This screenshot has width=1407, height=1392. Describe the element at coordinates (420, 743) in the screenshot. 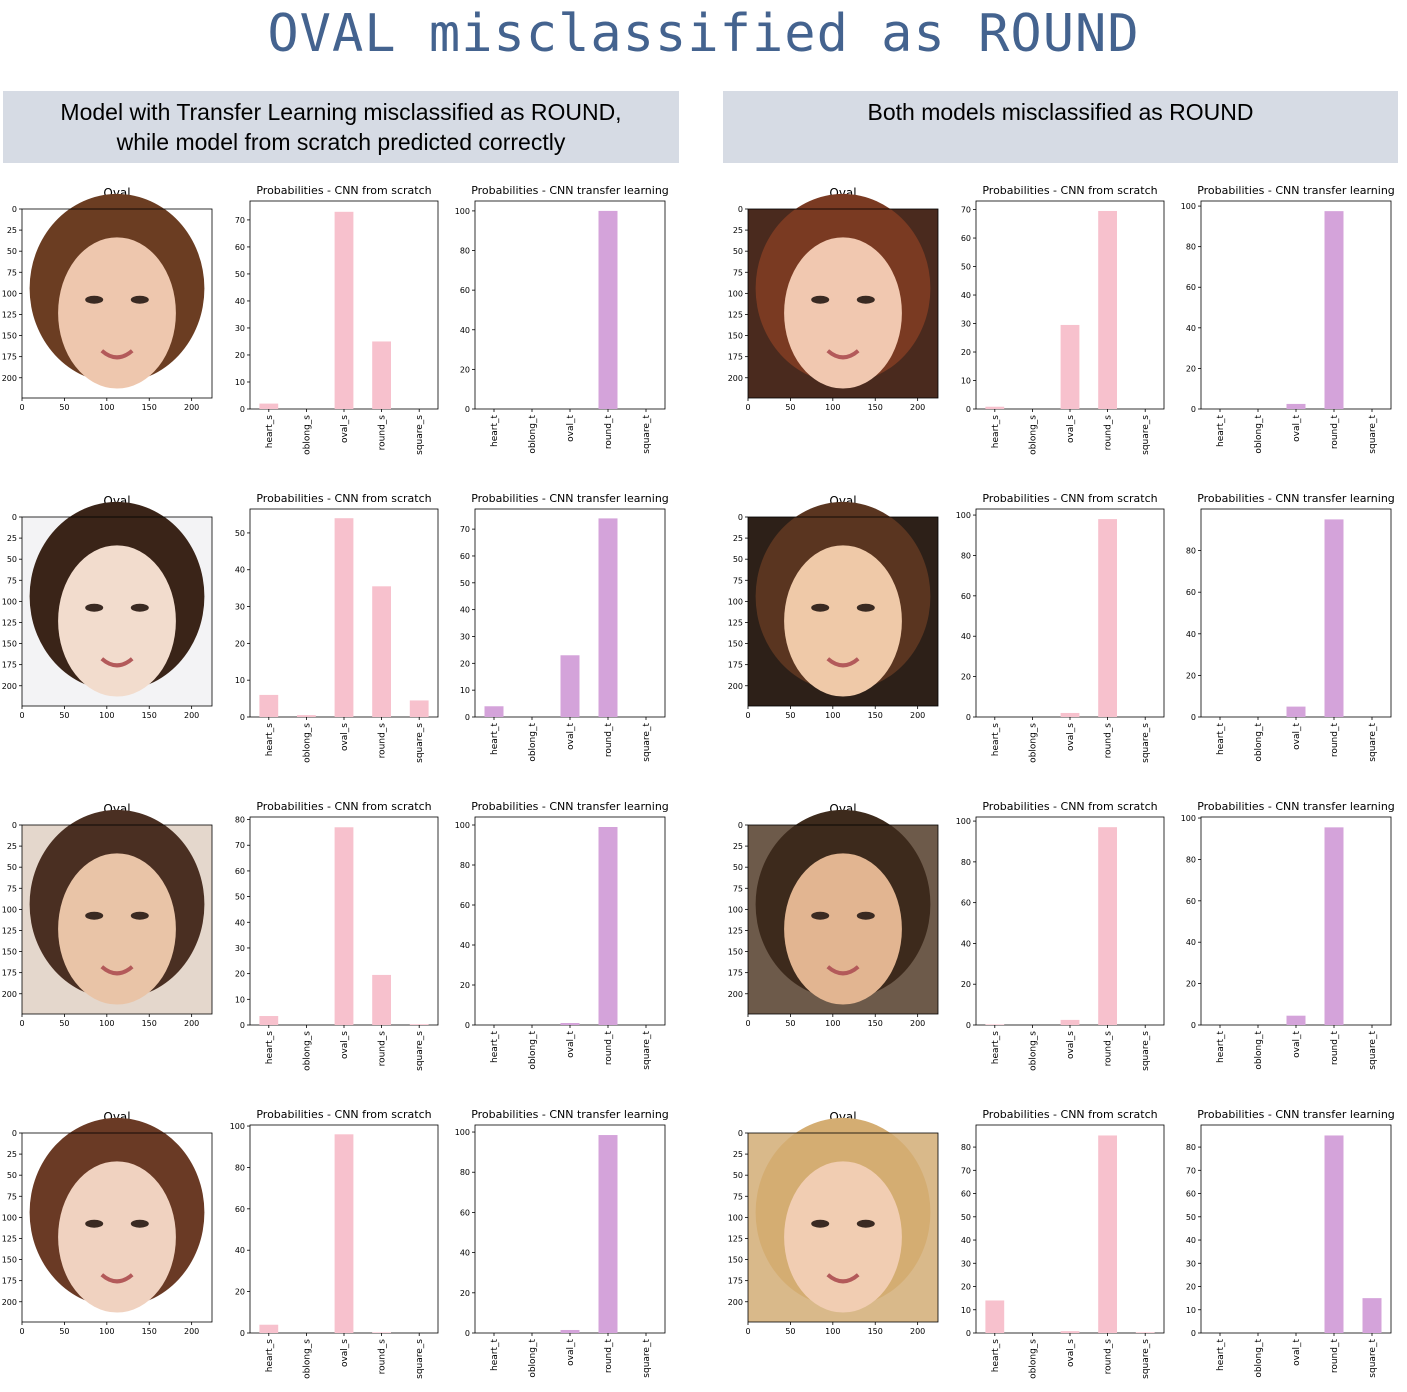

I see `scratch-xtick-label-square_s: square_s` at that location.